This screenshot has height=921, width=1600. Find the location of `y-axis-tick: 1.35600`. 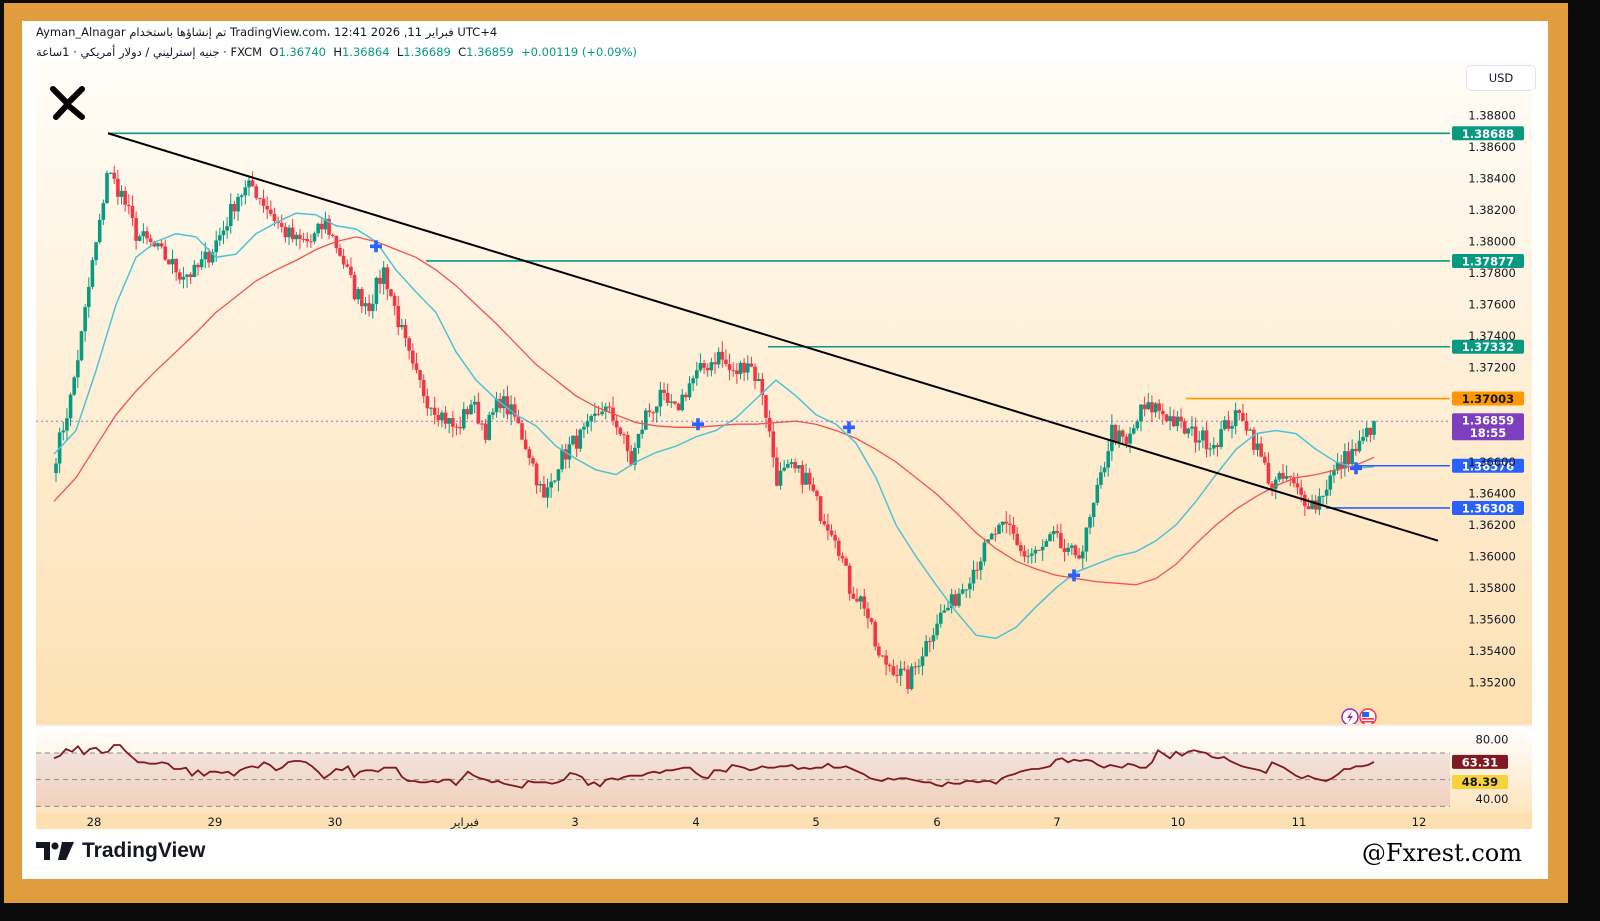

y-axis-tick: 1.35600 is located at coordinates (1492, 619).